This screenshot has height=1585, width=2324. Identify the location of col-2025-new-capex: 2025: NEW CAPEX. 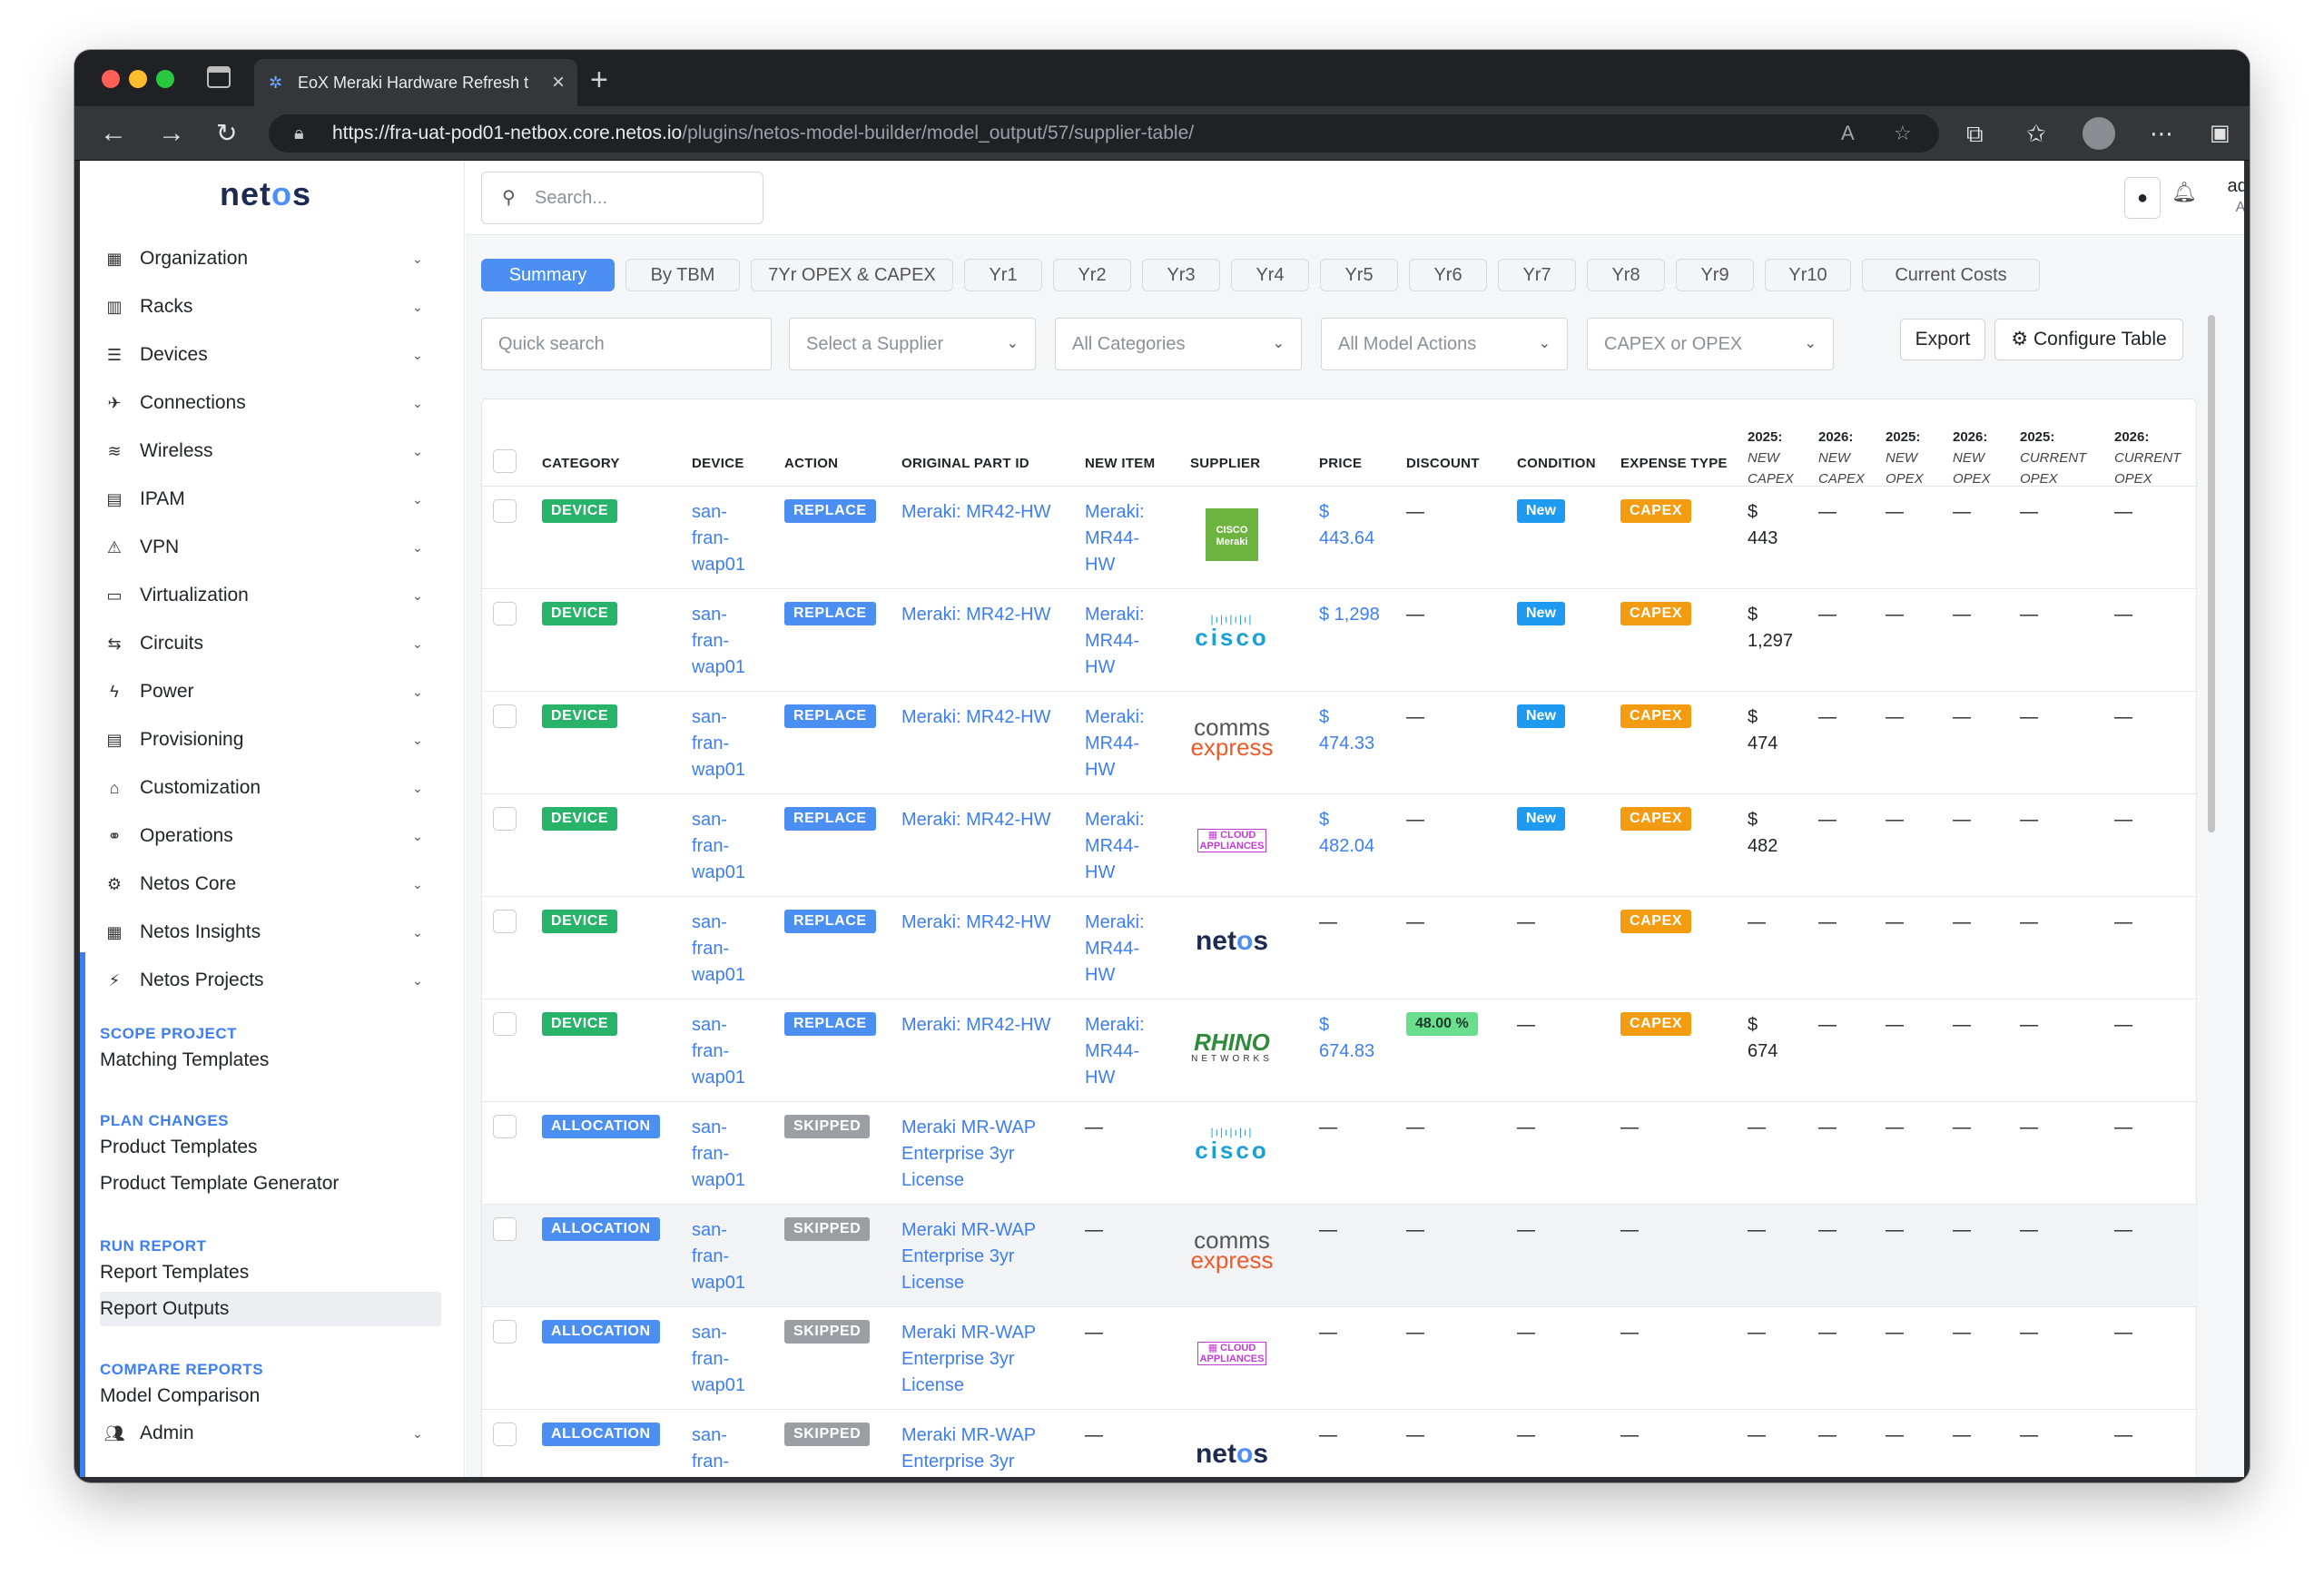
(1771, 458).